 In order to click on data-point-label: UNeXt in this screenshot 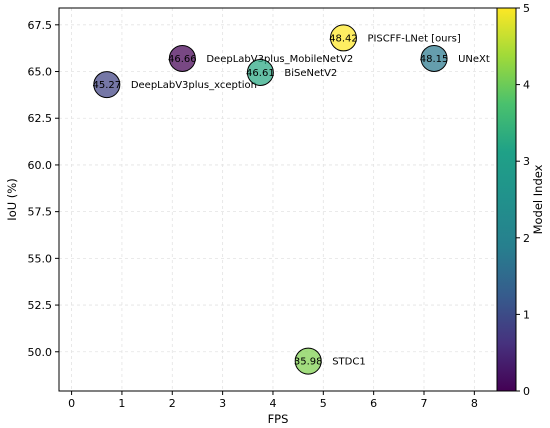, I will do `click(474, 59)`.